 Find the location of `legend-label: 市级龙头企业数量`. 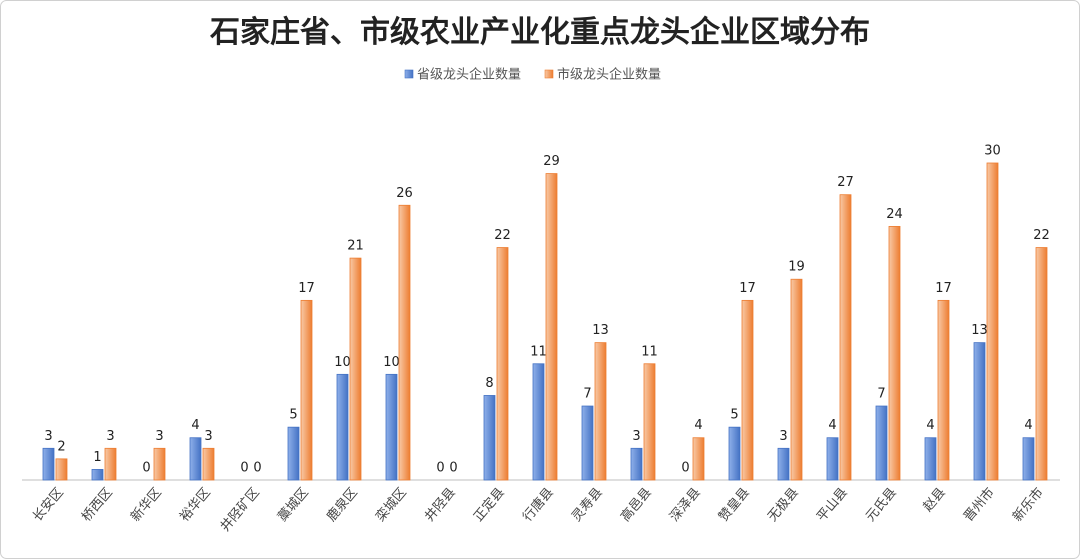

legend-label: 市级龙头企业数量 is located at coordinates (609, 75).